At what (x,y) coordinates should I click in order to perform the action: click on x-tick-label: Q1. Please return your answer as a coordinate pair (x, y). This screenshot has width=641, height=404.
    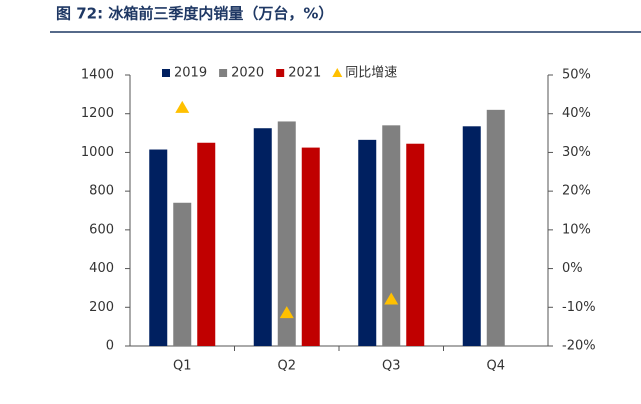
    Looking at the image, I should click on (182, 366).